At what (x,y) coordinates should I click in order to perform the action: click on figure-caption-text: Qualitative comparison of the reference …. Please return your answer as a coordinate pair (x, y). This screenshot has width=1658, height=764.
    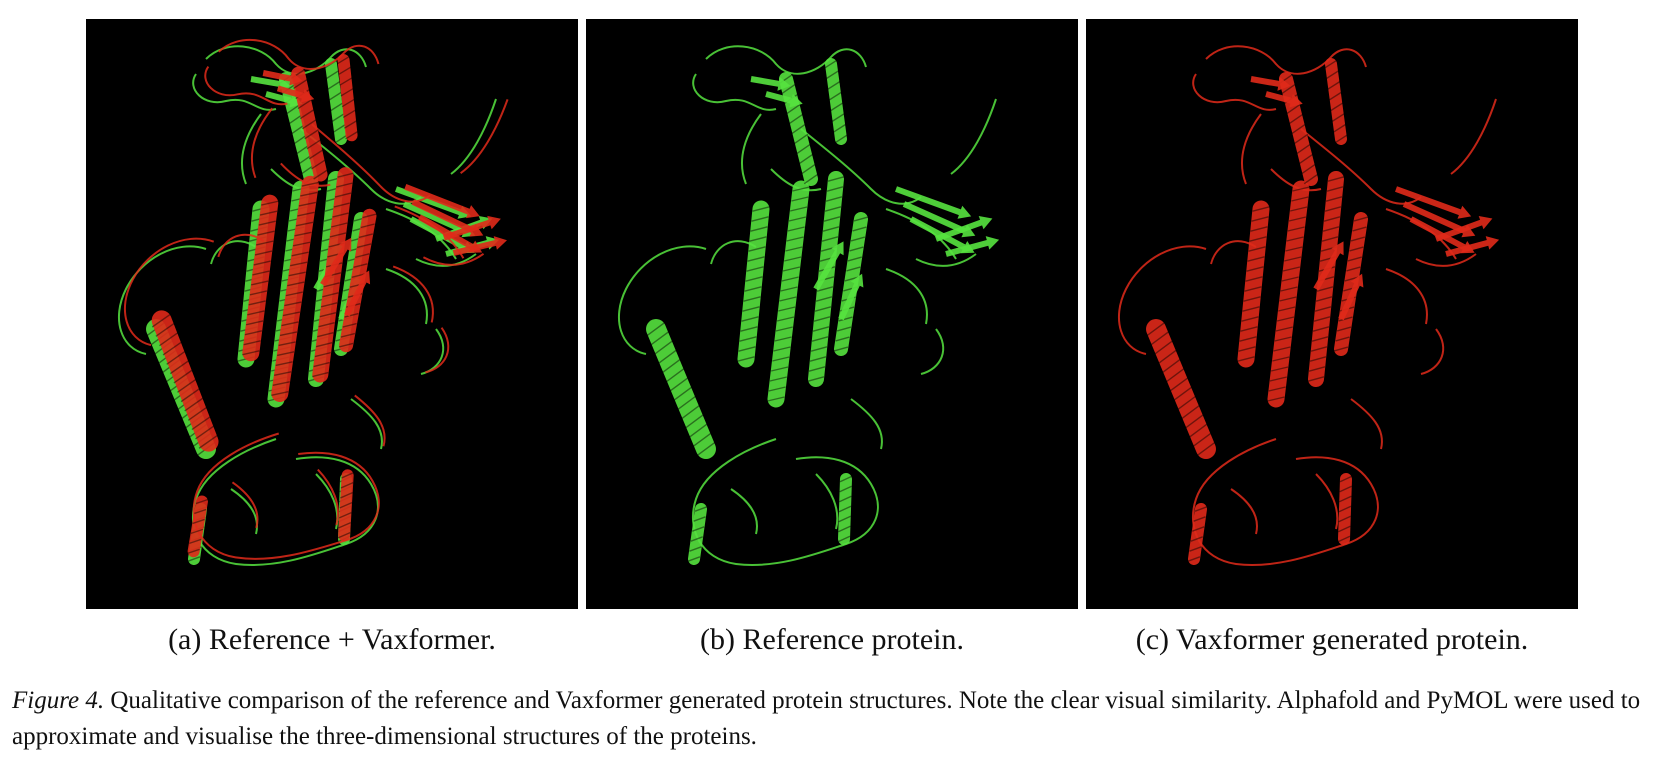
    Looking at the image, I should click on (826, 718).